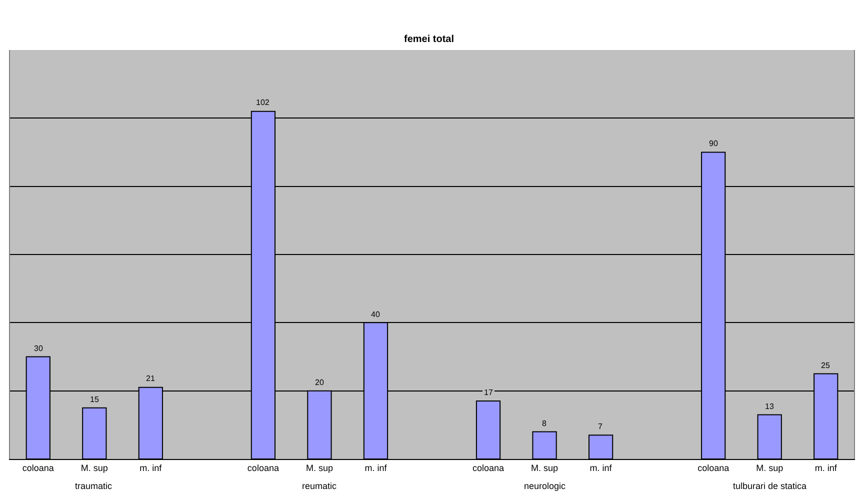 The height and width of the screenshot is (499, 858). What do you see at coordinates (151, 378) in the screenshot?
I see `data-label: 21` at bounding box center [151, 378].